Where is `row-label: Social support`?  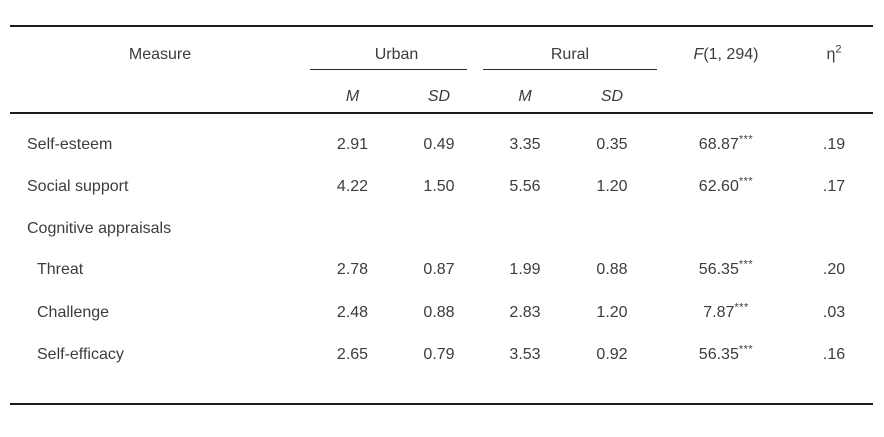
row-label: Social support is located at coordinates (78, 186).